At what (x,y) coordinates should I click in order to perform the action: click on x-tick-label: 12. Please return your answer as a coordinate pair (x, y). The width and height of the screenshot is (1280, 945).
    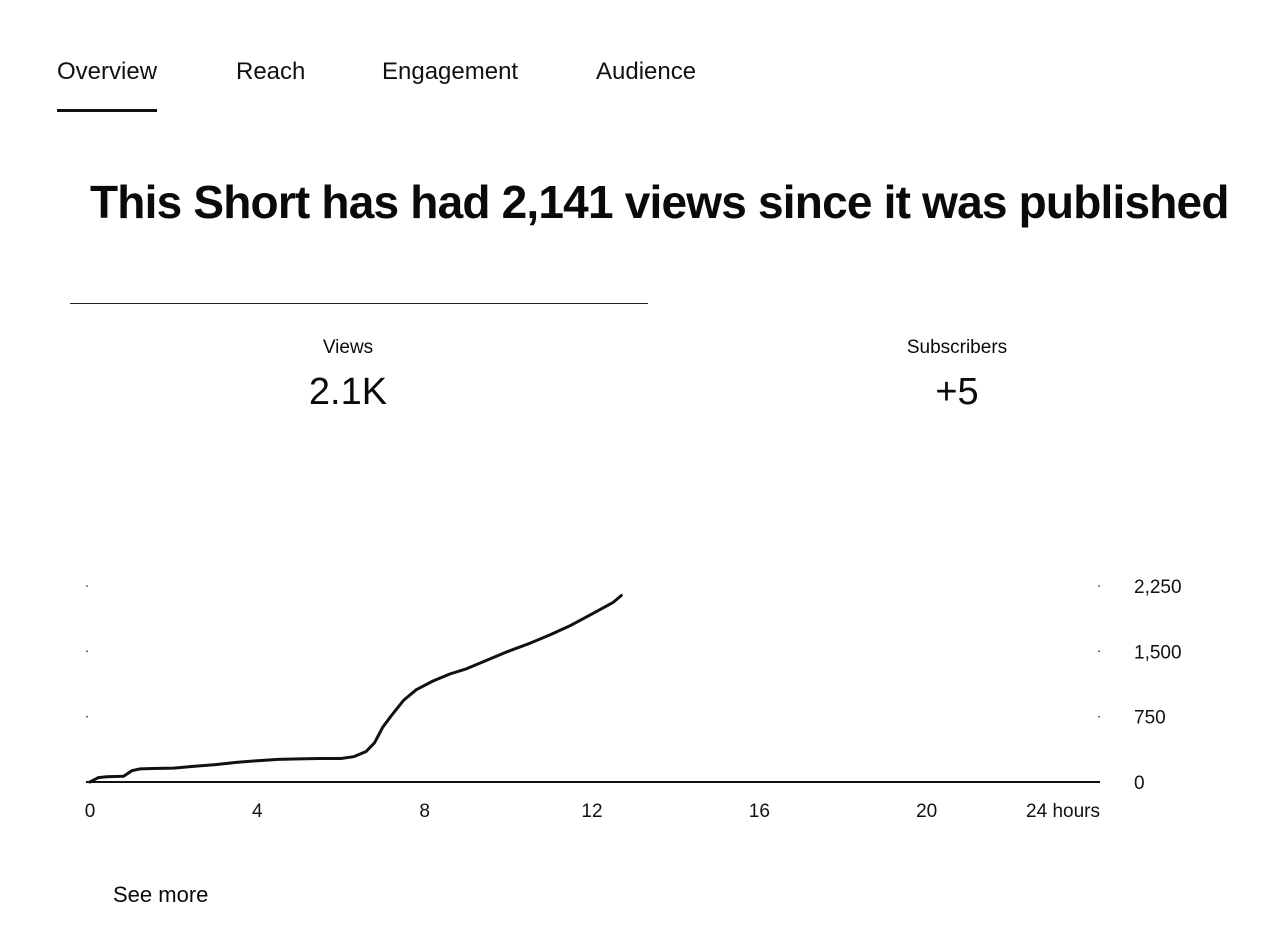
    Looking at the image, I should click on (591, 811).